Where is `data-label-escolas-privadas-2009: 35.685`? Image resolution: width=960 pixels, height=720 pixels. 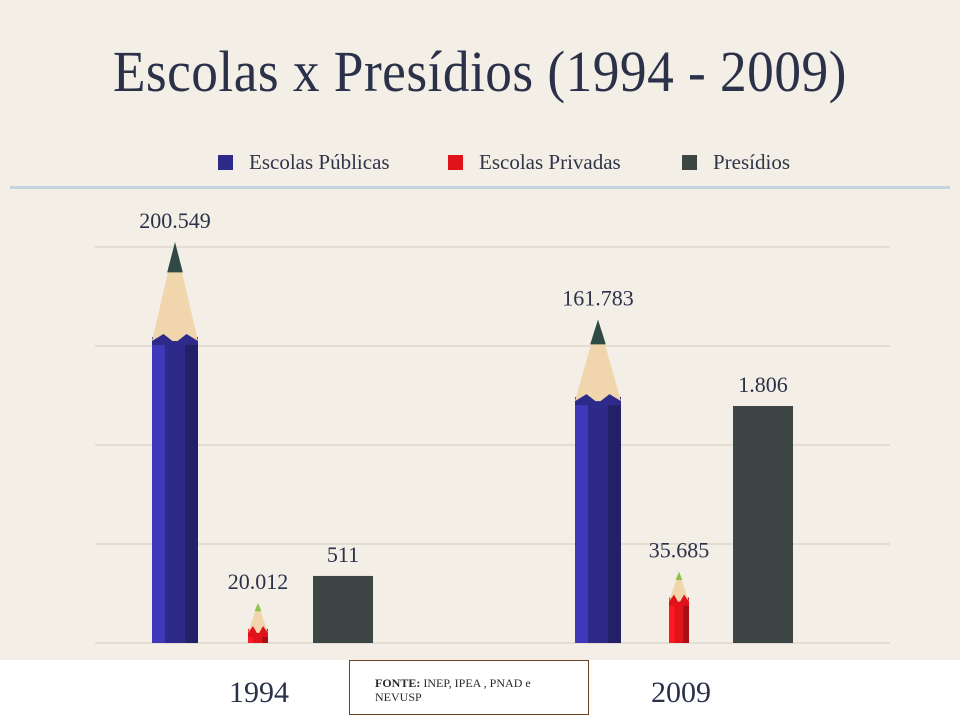 data-label-escolas-privadas-2009: 35.685 is located at coordinates (679, 550).